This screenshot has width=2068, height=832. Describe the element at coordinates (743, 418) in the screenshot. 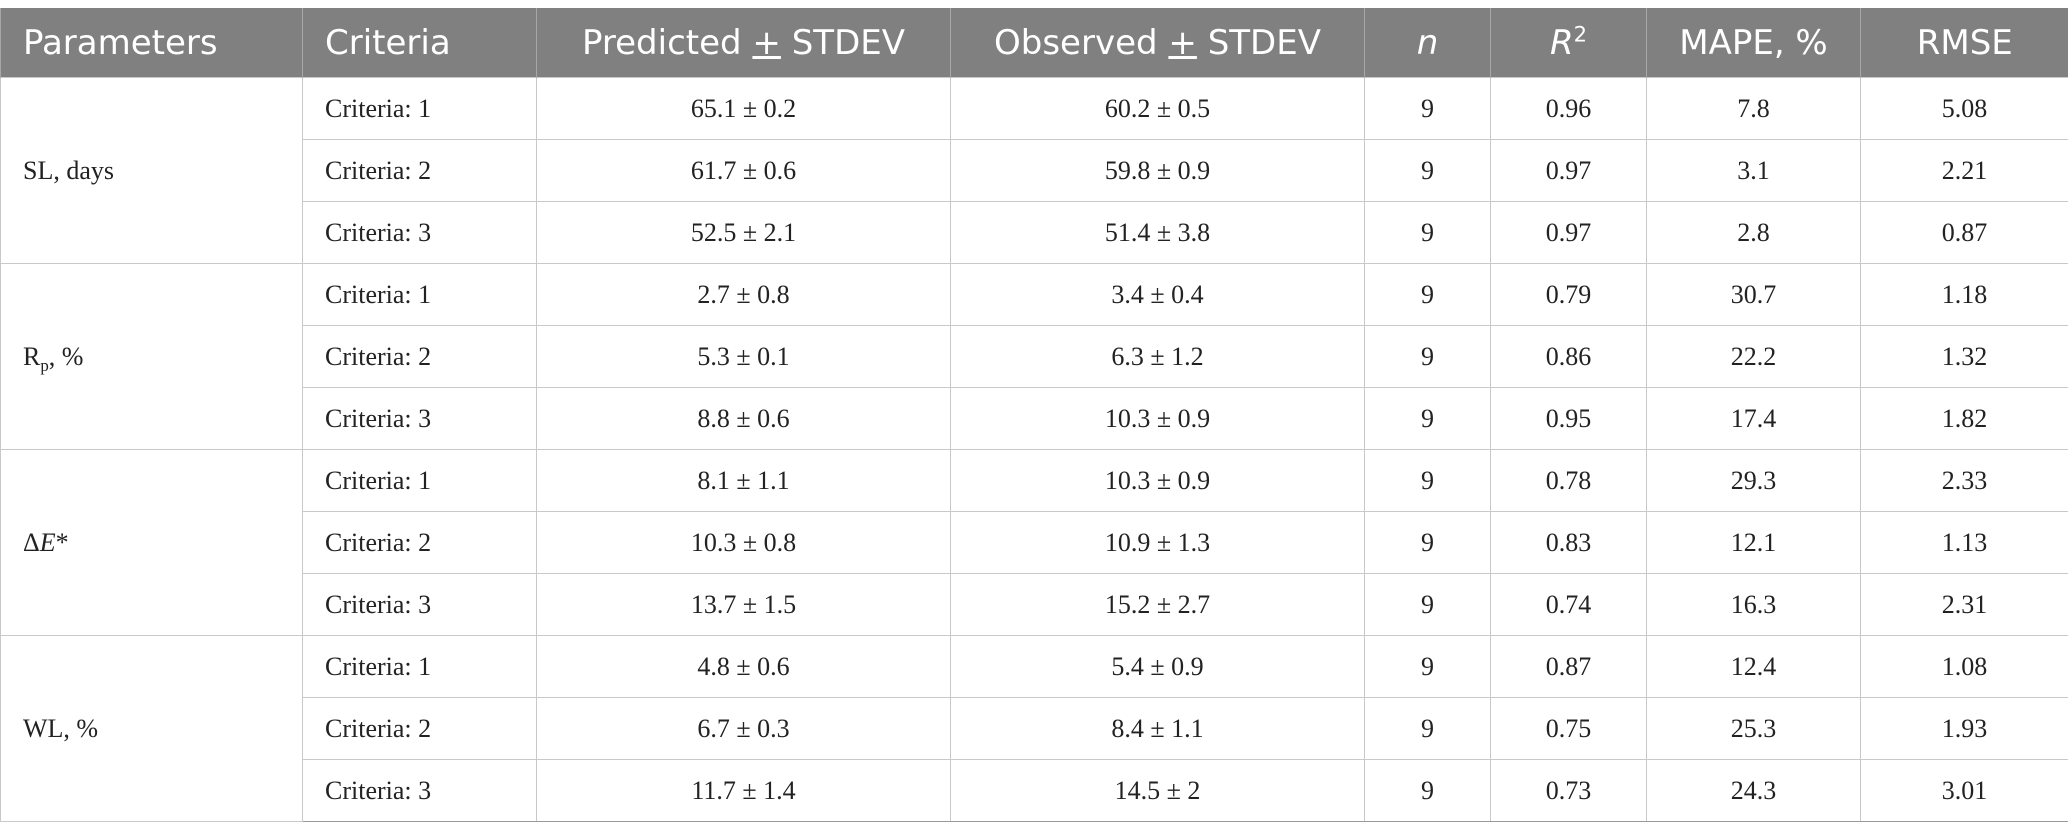

I see `predicted-cell: 8.8 ± 0.6` at that location.